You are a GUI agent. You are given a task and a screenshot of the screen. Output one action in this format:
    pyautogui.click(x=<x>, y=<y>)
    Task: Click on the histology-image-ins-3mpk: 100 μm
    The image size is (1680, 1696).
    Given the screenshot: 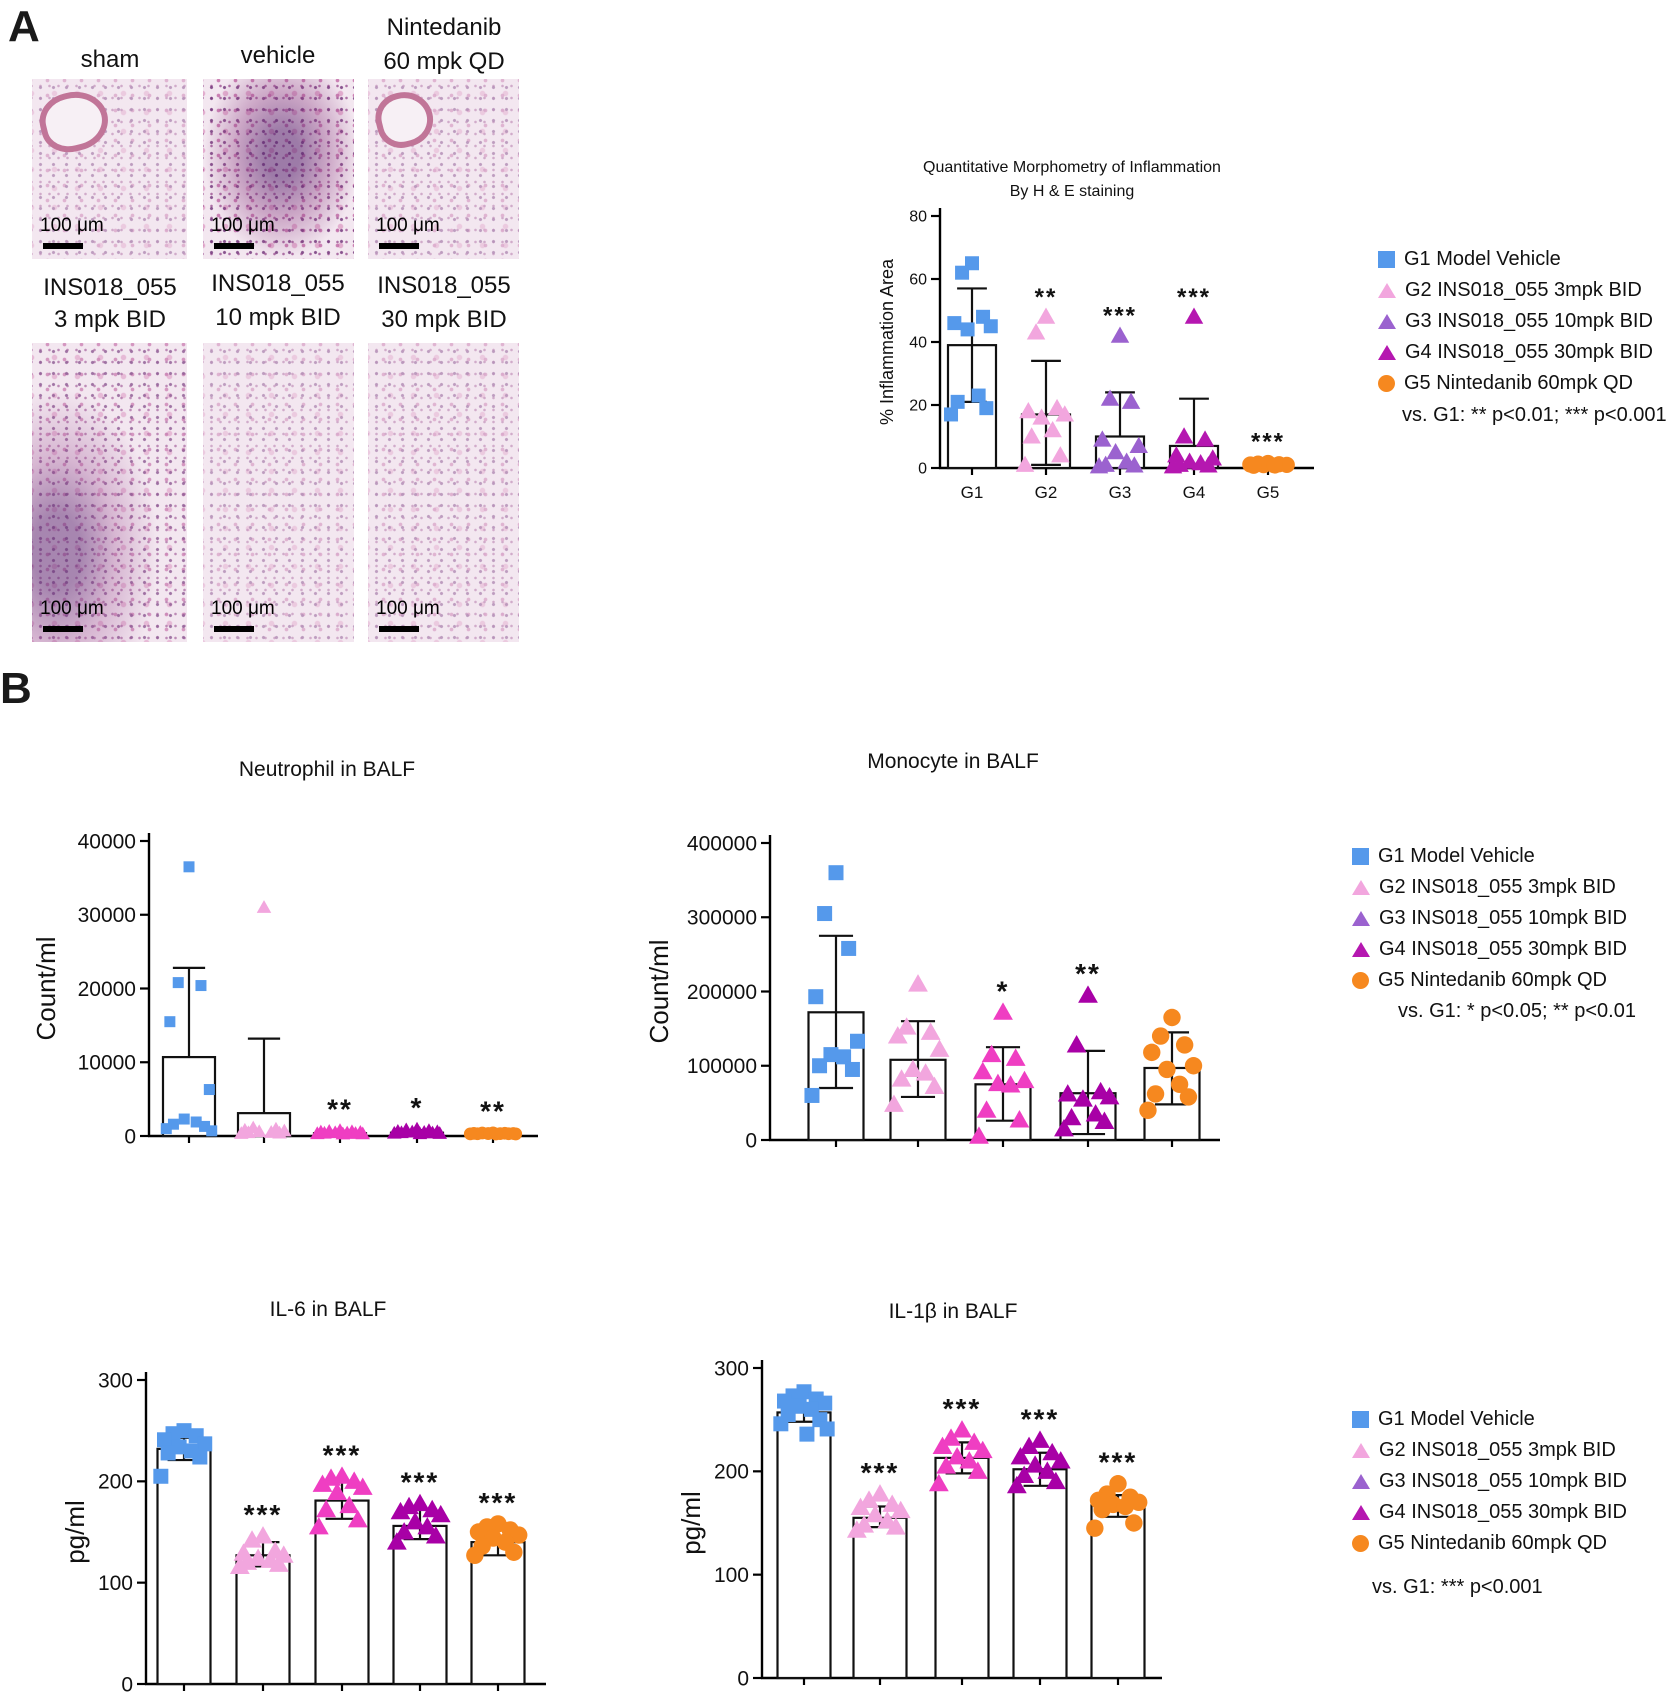 What is the action you would take?
    pyautogui.click(x=109, y=492)
    